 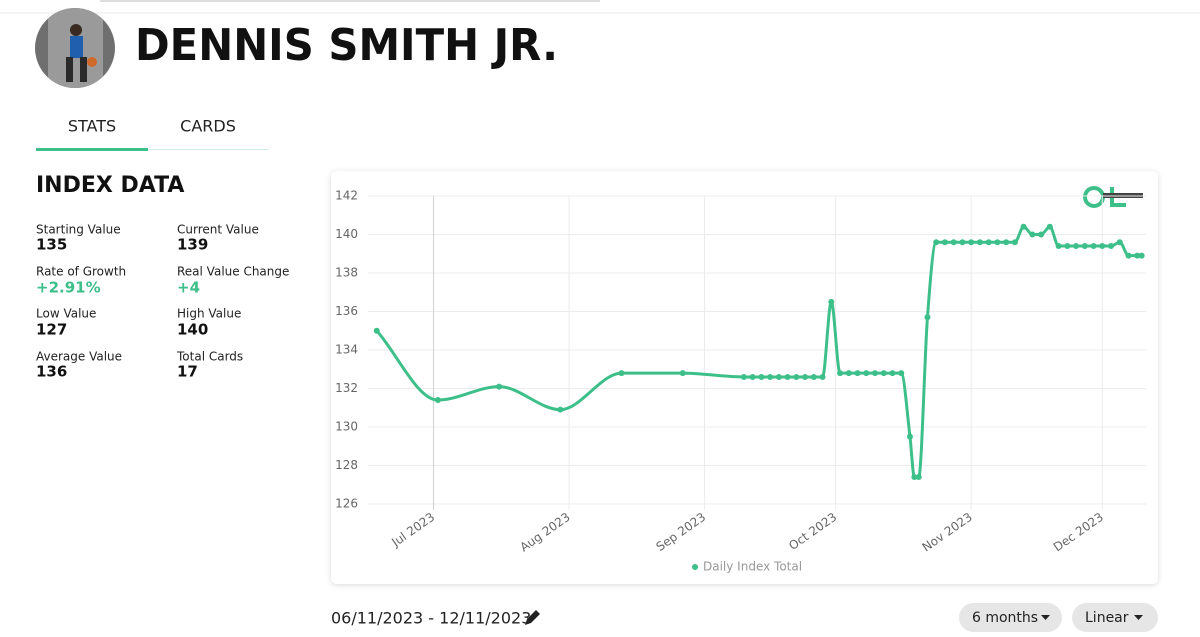 What do you see at coordinates (346, 504) in the screenshot?
I see `y-tick-label: 126` at bounding box center [346, 504].